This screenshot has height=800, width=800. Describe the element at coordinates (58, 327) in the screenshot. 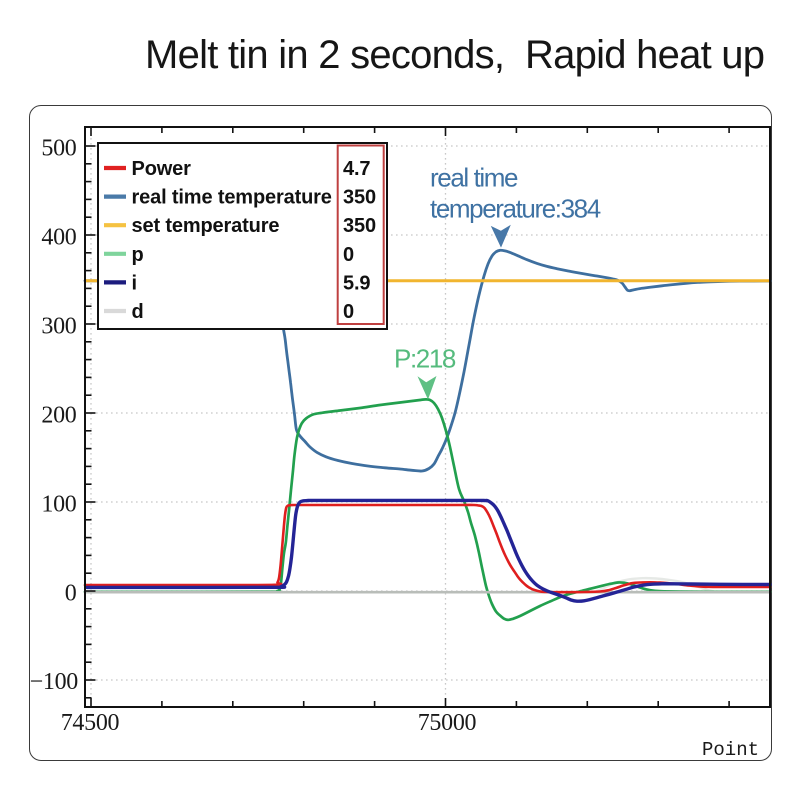

I see `svg-text: 300` at that location.